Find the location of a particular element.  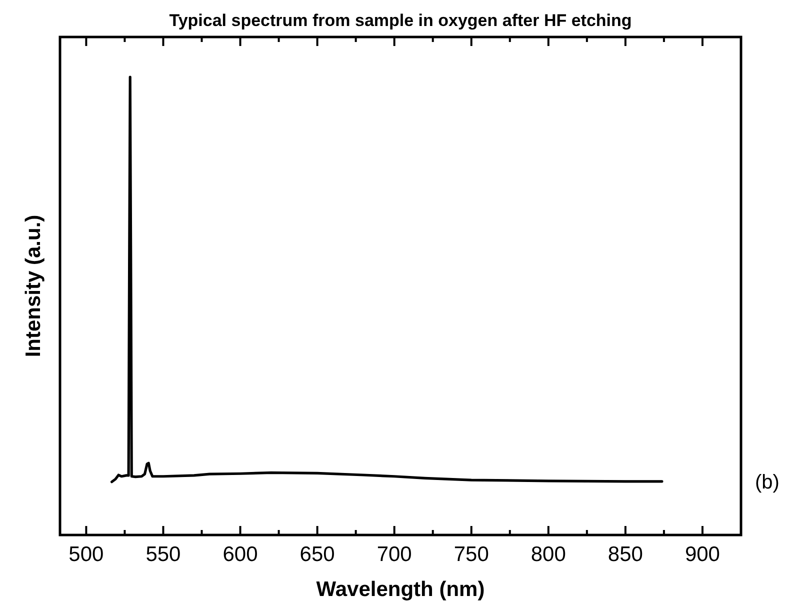

x-tick-label: 900 is located at coordinates (702, 554).